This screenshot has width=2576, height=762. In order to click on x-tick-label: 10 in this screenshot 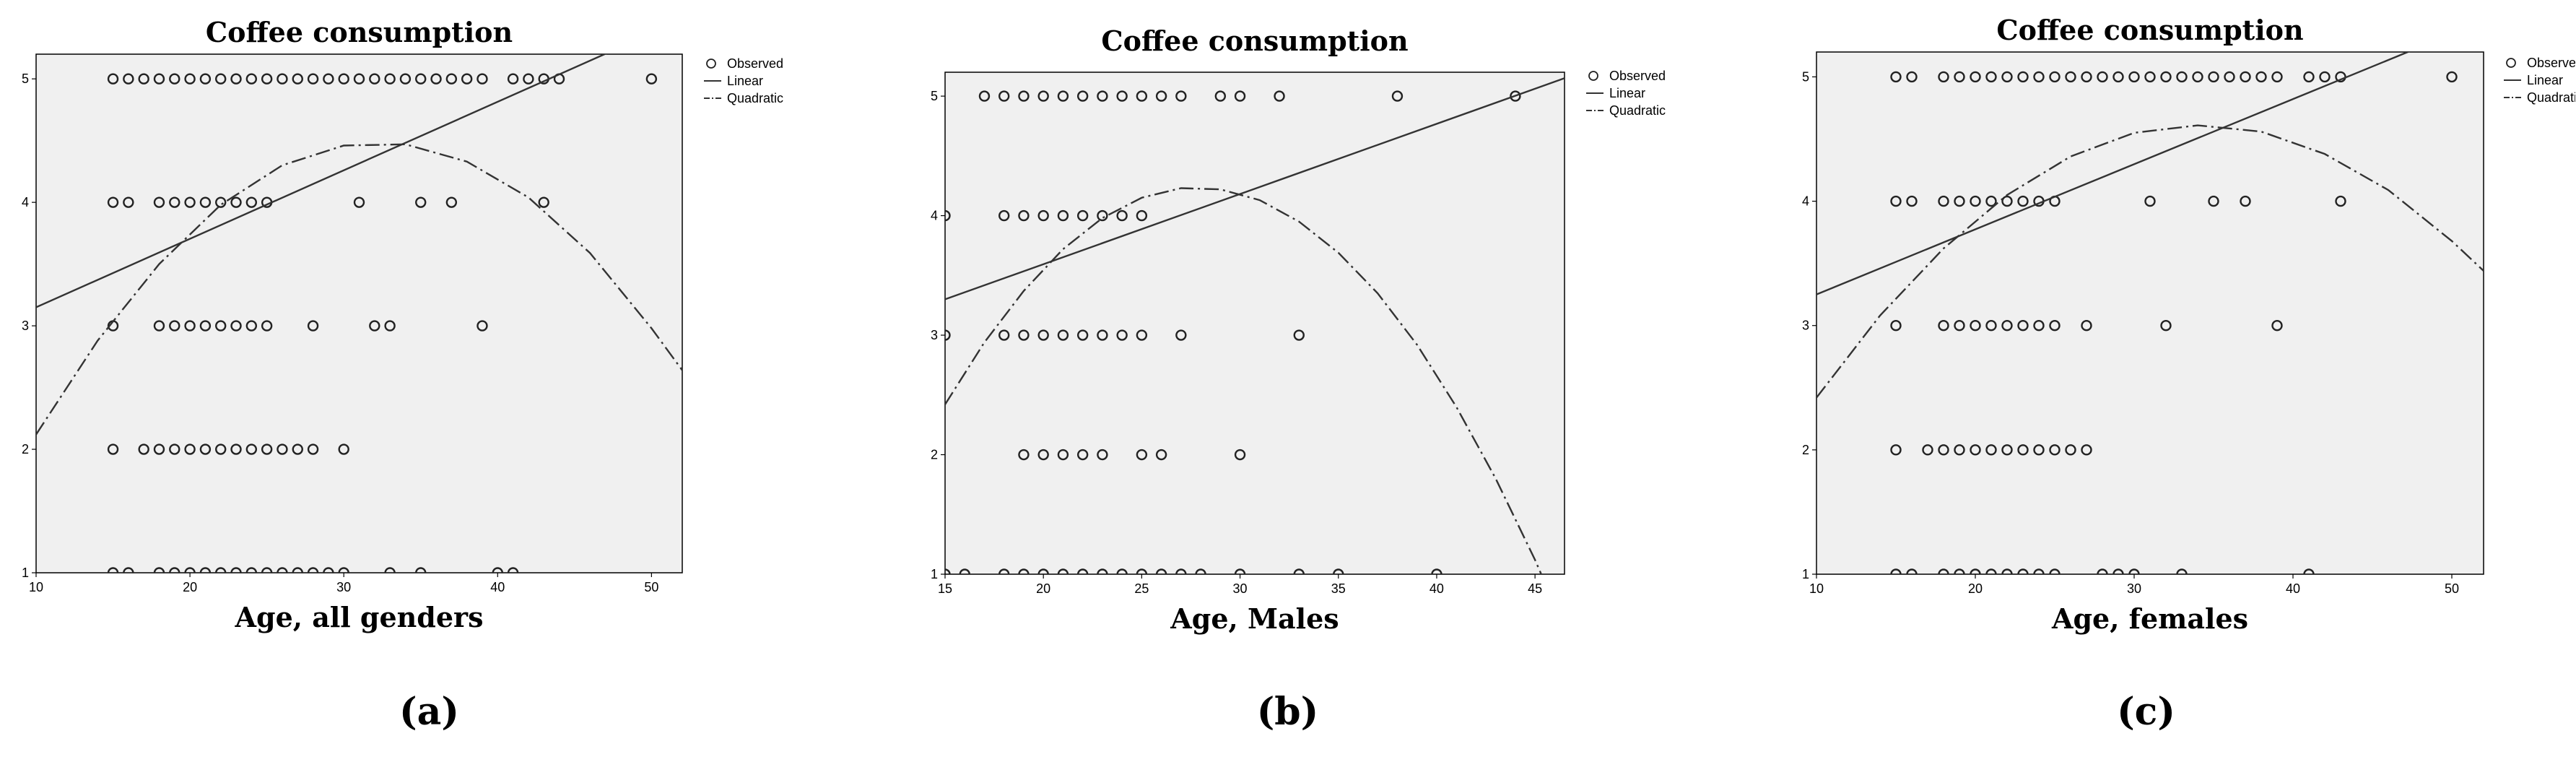, I will do `click(36, 587)`.